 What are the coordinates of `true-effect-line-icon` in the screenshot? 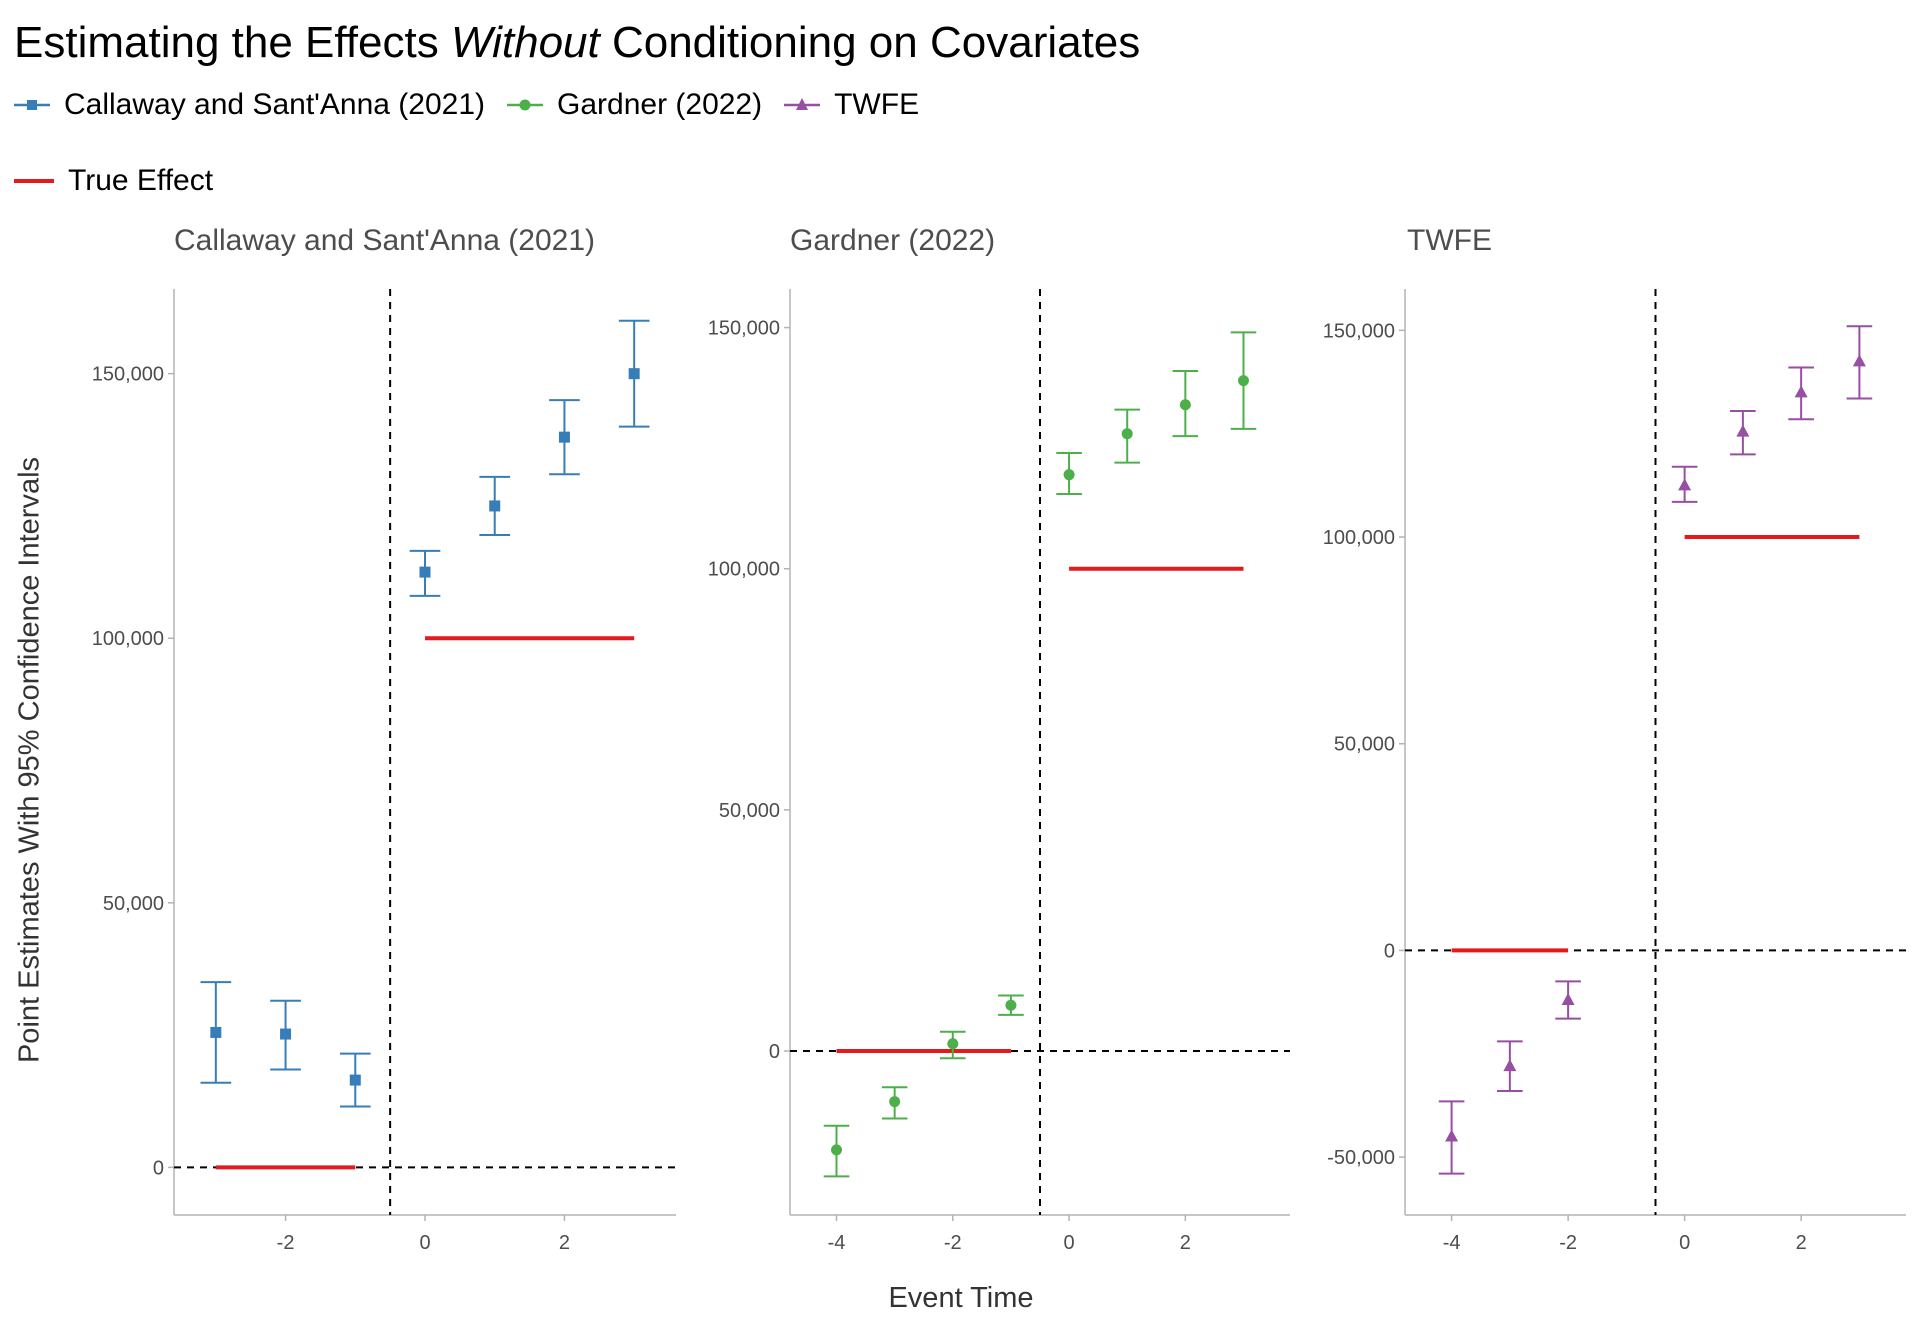 It's located at (34, 181).